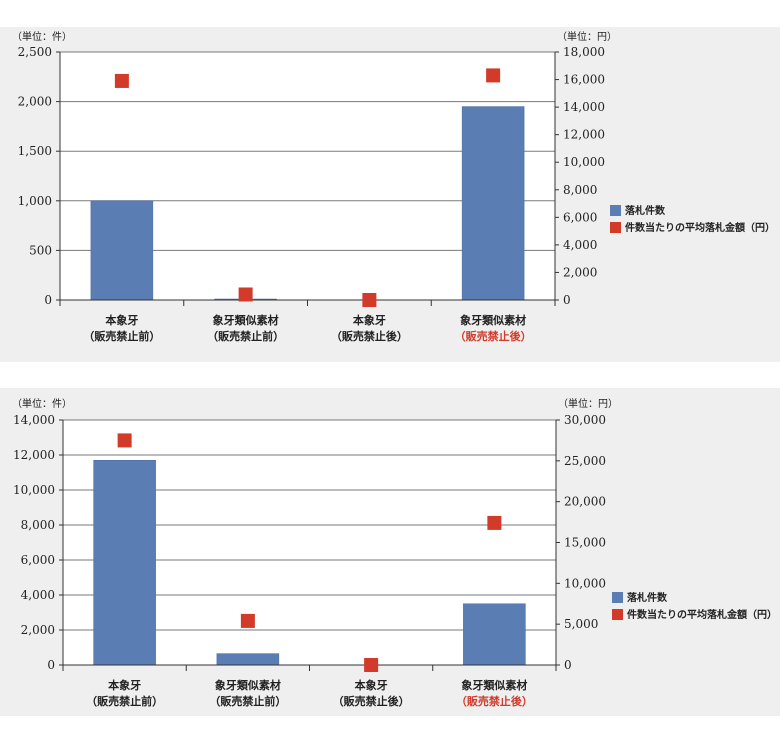  What do you see at coordinates (38, 595) in the screenshot?
I see `left-tick-label: 4,000` at bounding box center [38, 595].